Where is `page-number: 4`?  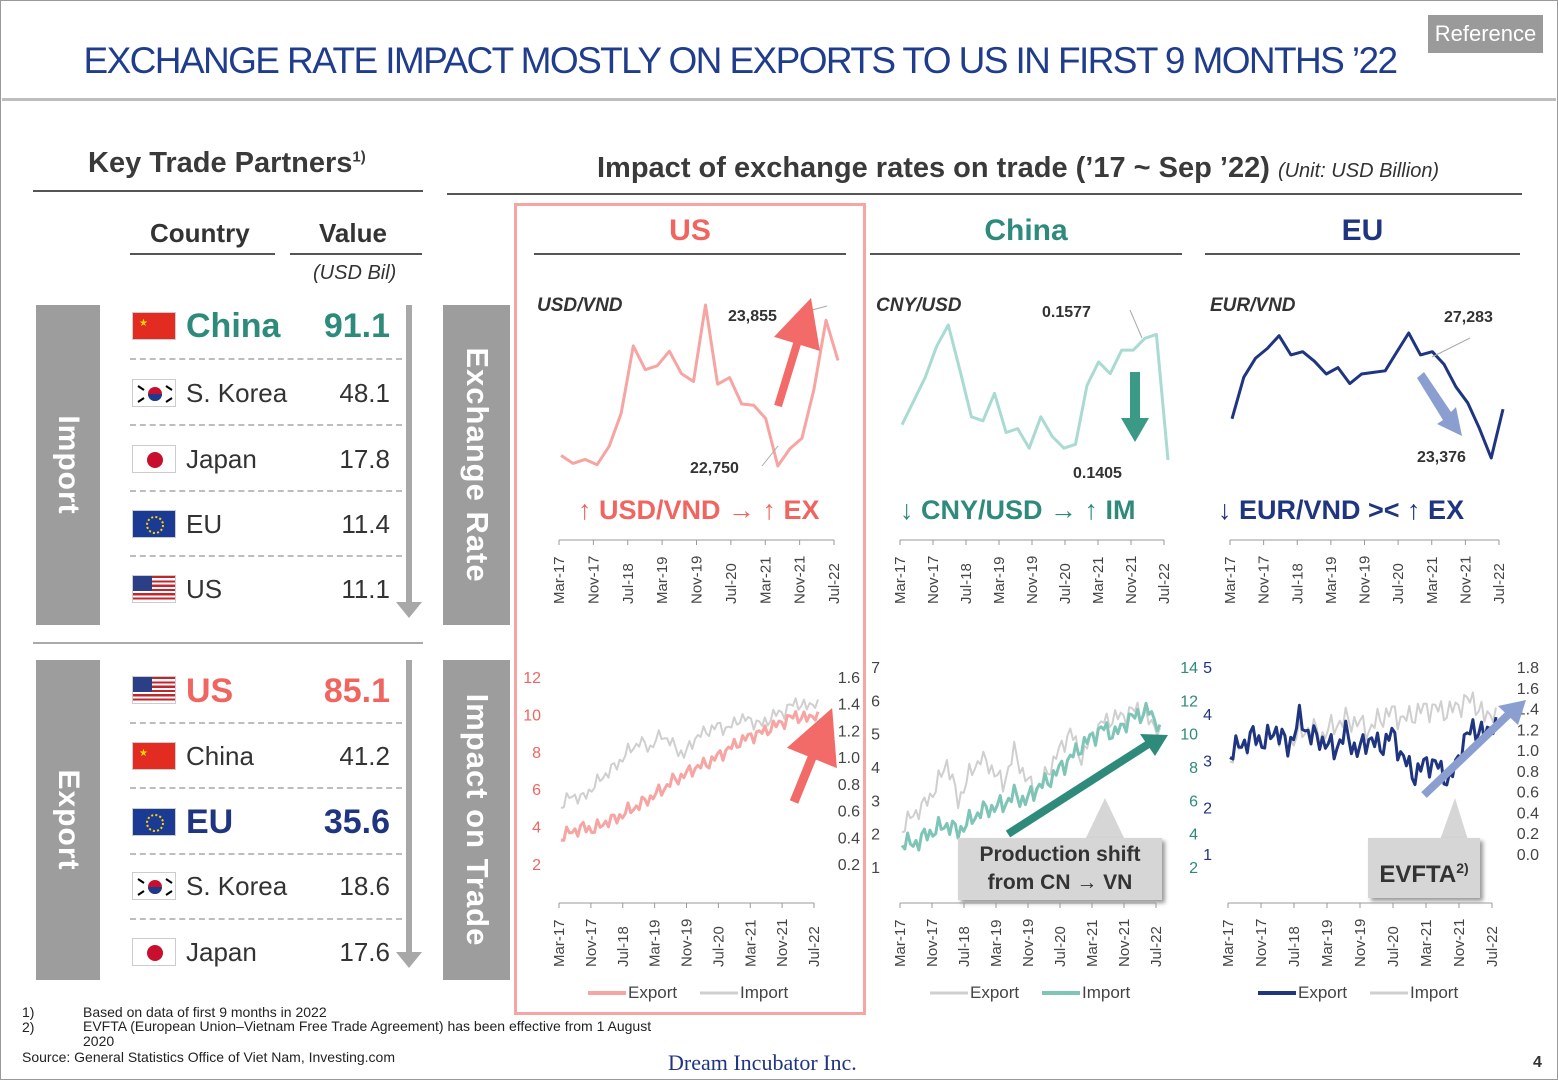 page-number: 4 is located at coordinates (1537, 1062).